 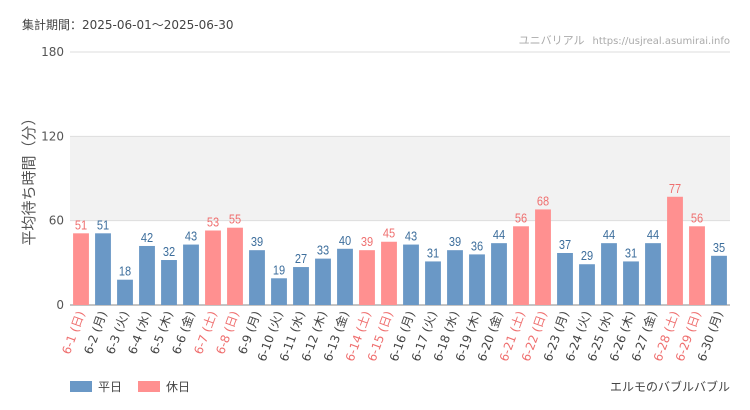 What do you see at coordinates (587, 255) in the screenshot?
I see `value-label: 29` at bounding box center [587, 255].